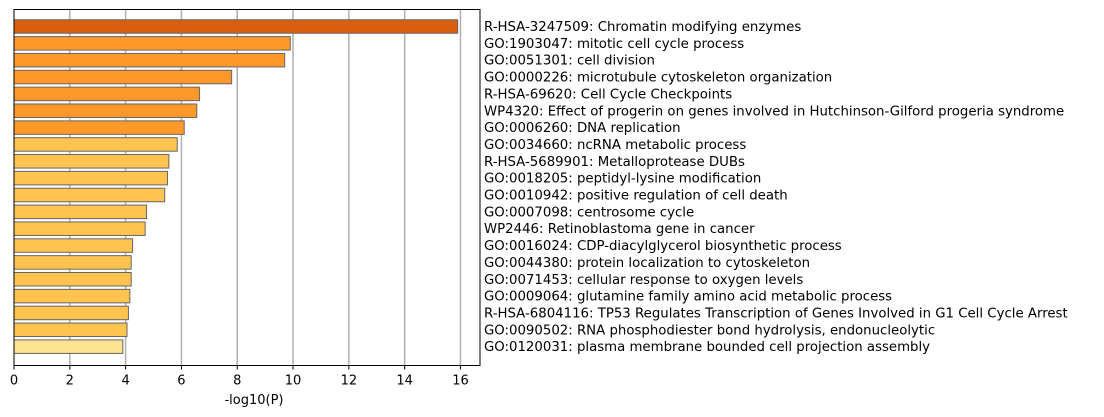 The image size is (1104, 417). What do you see at coordinates (460, 381) in the screenshot?
I see `x-tick-label: 16` at bounding box center [460, 381].